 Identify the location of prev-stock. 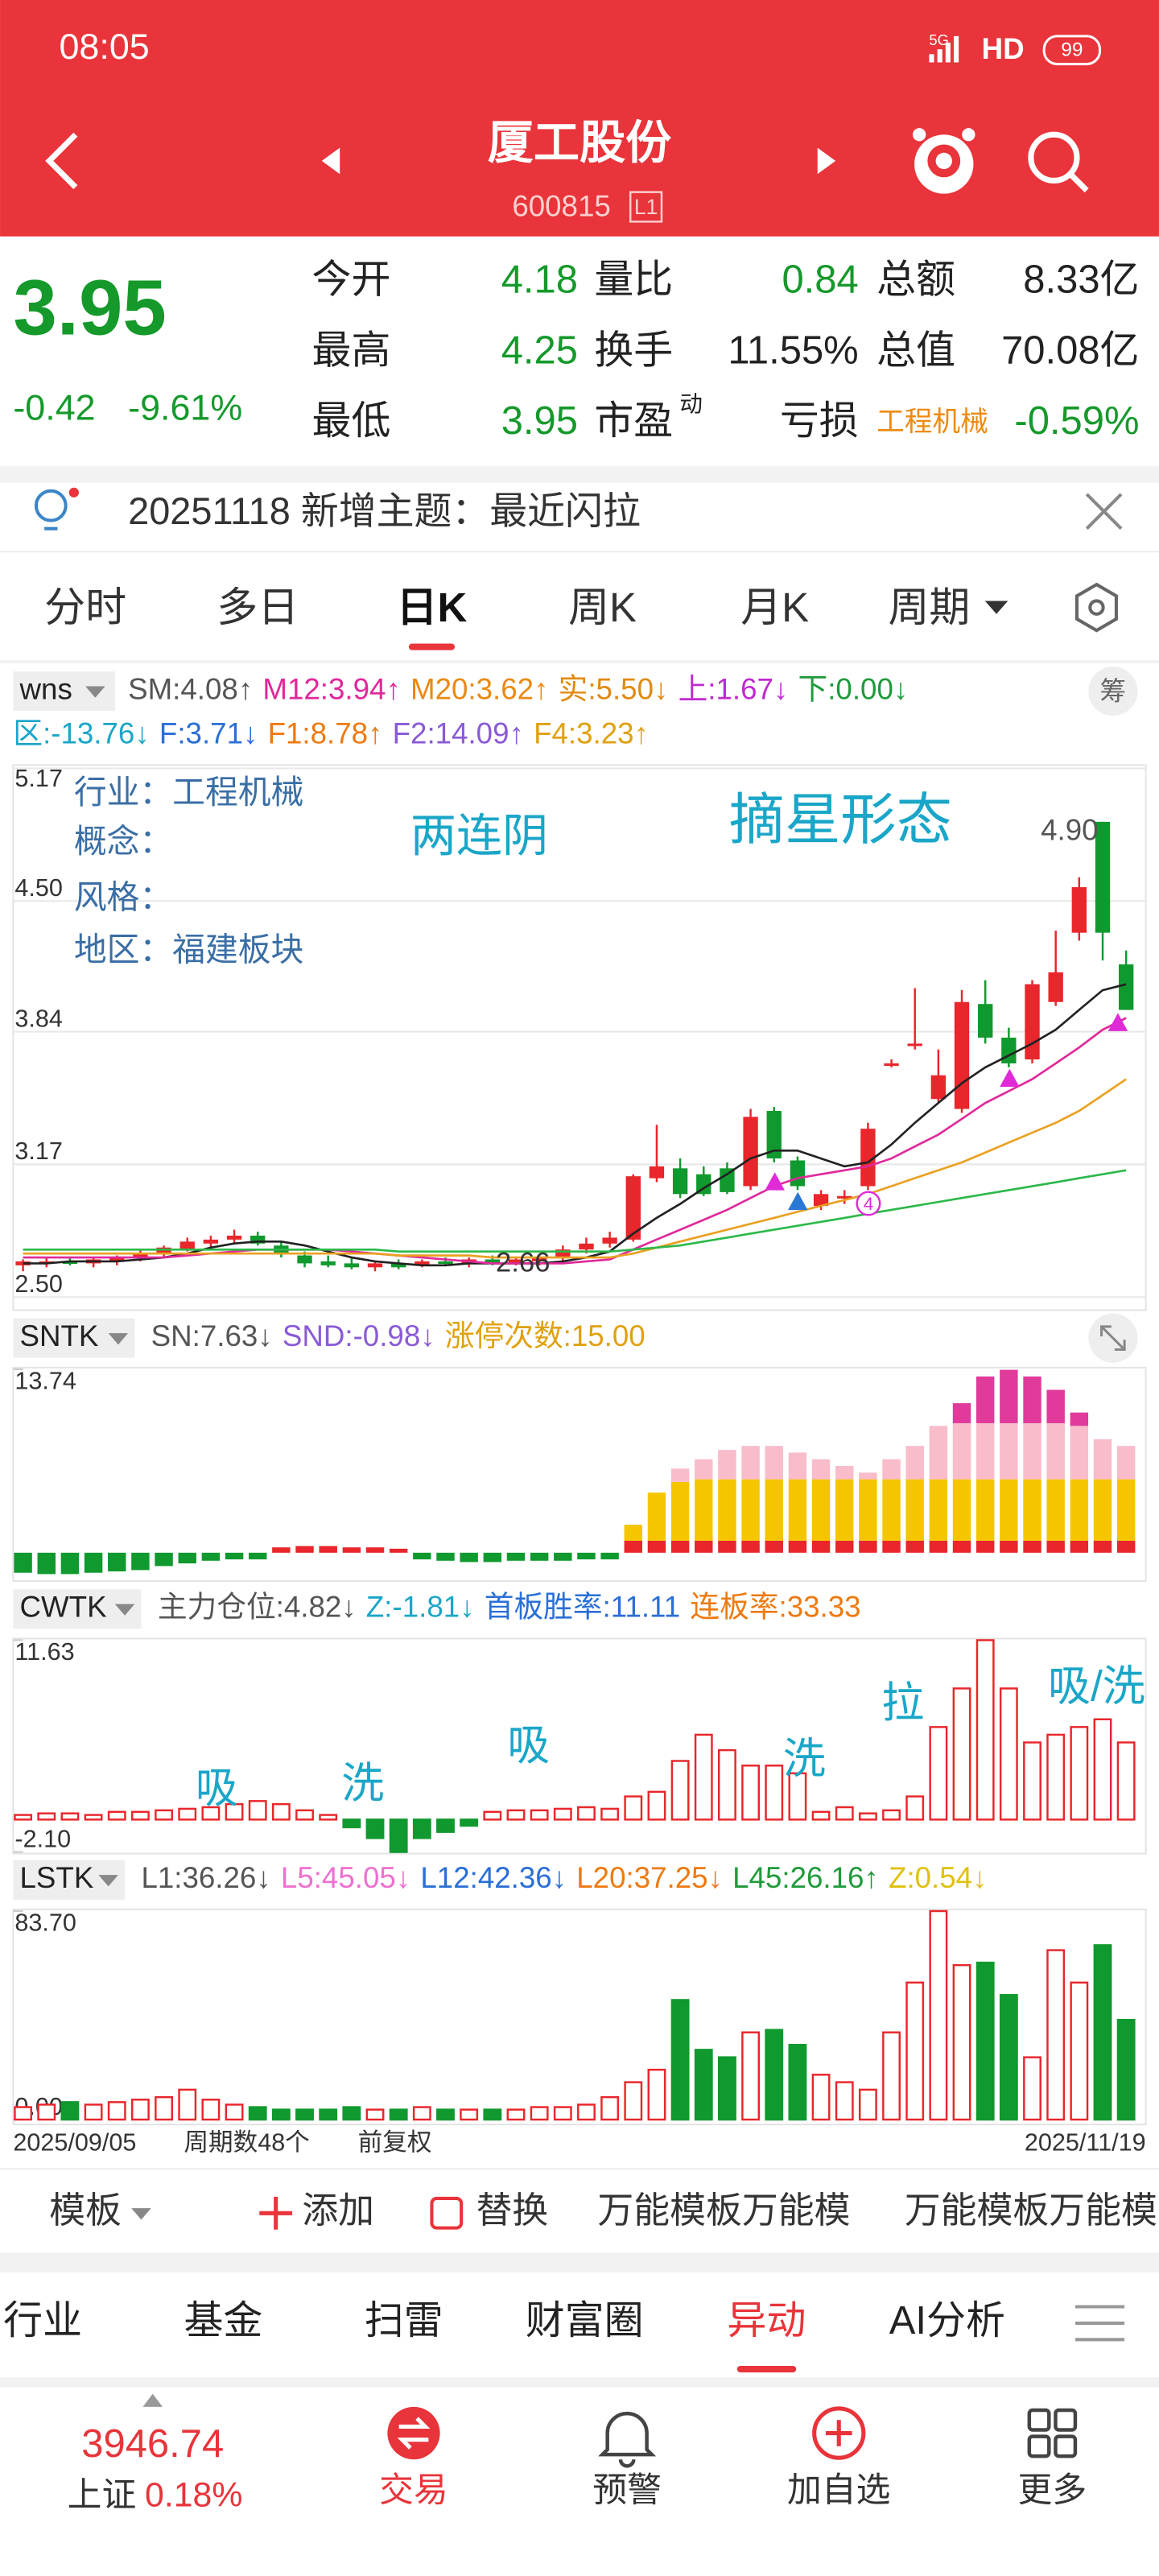
(330, 161).